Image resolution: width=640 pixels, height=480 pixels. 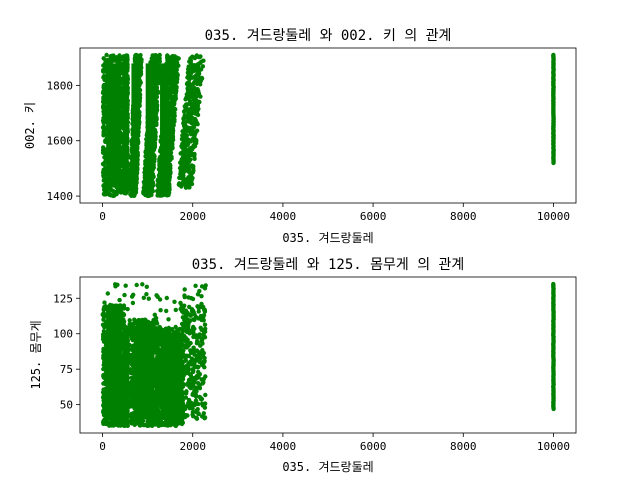 I want to click on x-tick-label: 0, so click(x=102, y=216).